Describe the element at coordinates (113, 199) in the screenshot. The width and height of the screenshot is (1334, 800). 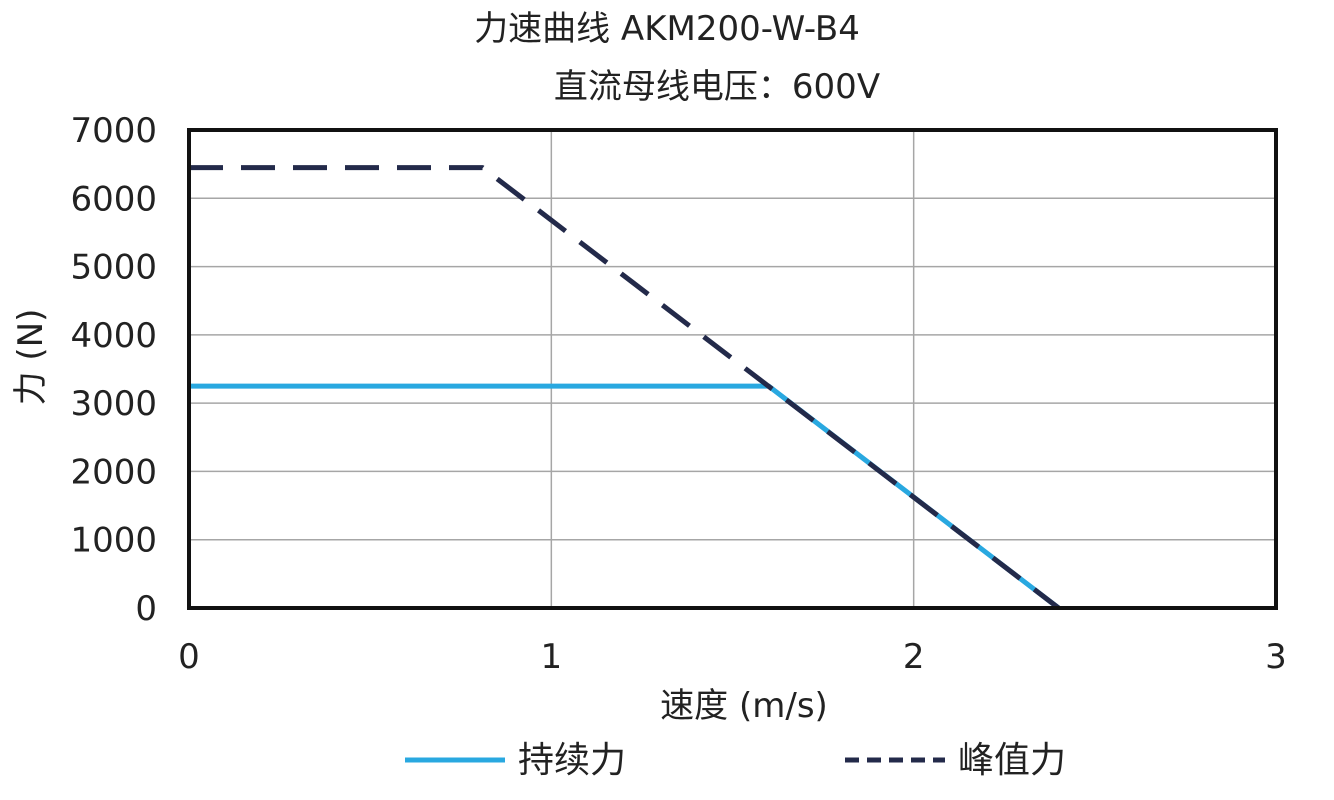
I see `y-tick-label: 6000` at that location.